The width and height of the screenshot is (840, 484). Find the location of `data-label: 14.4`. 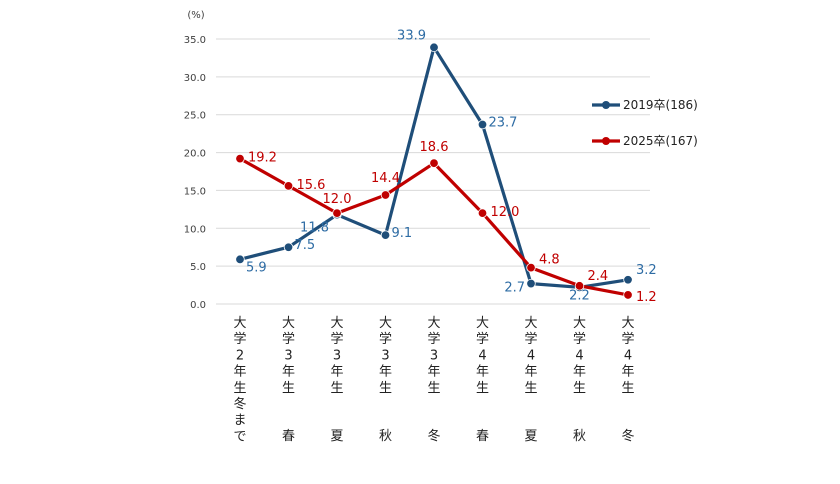

data-label: 14.4 is located at coordinates (385, 178).